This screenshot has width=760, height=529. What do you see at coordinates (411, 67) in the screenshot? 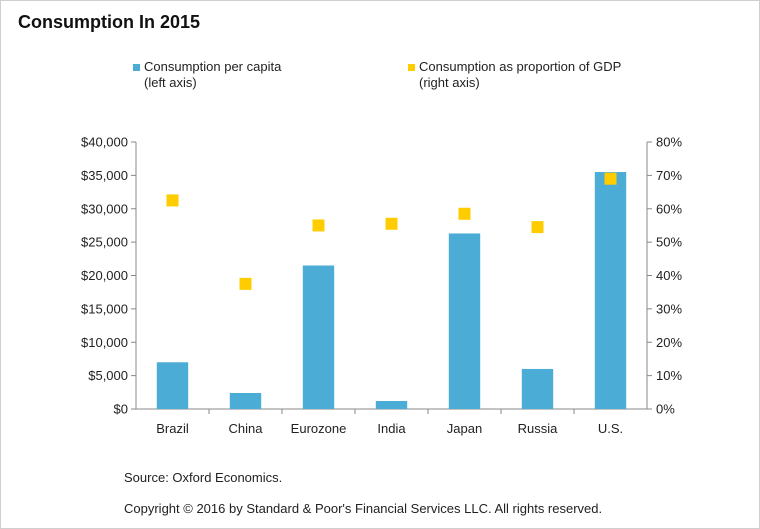
I see `legend-swatch-gdp-share` at bounding box center [411, 67].